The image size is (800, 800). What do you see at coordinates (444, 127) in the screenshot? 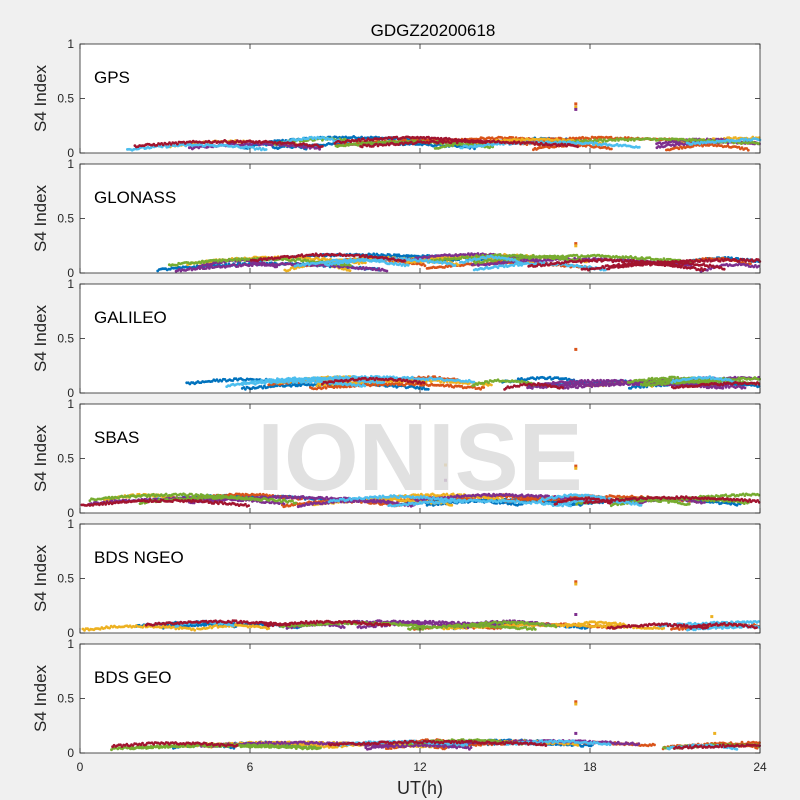
I see `scatter-points` at bounding box center [444, 127].